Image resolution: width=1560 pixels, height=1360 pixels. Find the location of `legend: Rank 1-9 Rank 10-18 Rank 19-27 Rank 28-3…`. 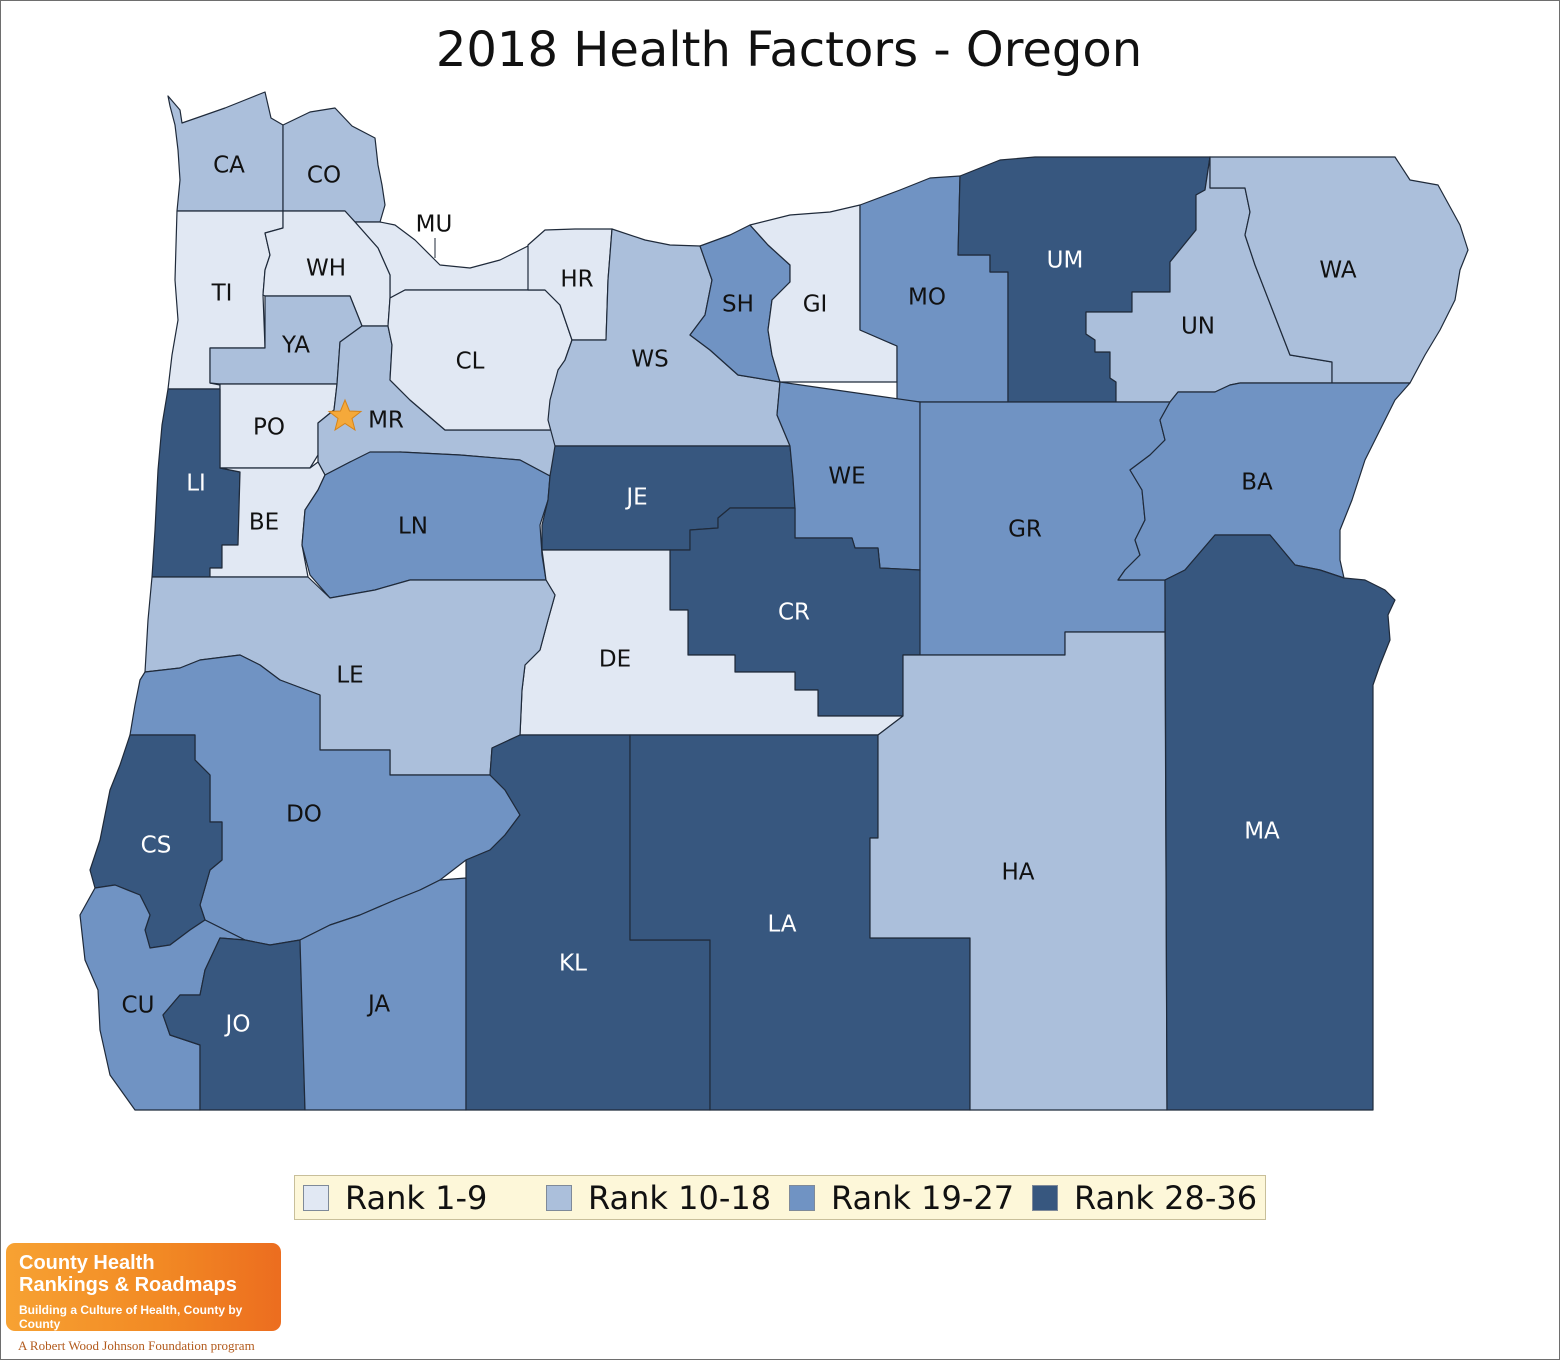

legend: Rank 1-9 Rank 10-18 Rank 19-27 Rank 28-3… is located at coordinates (780, 1197).